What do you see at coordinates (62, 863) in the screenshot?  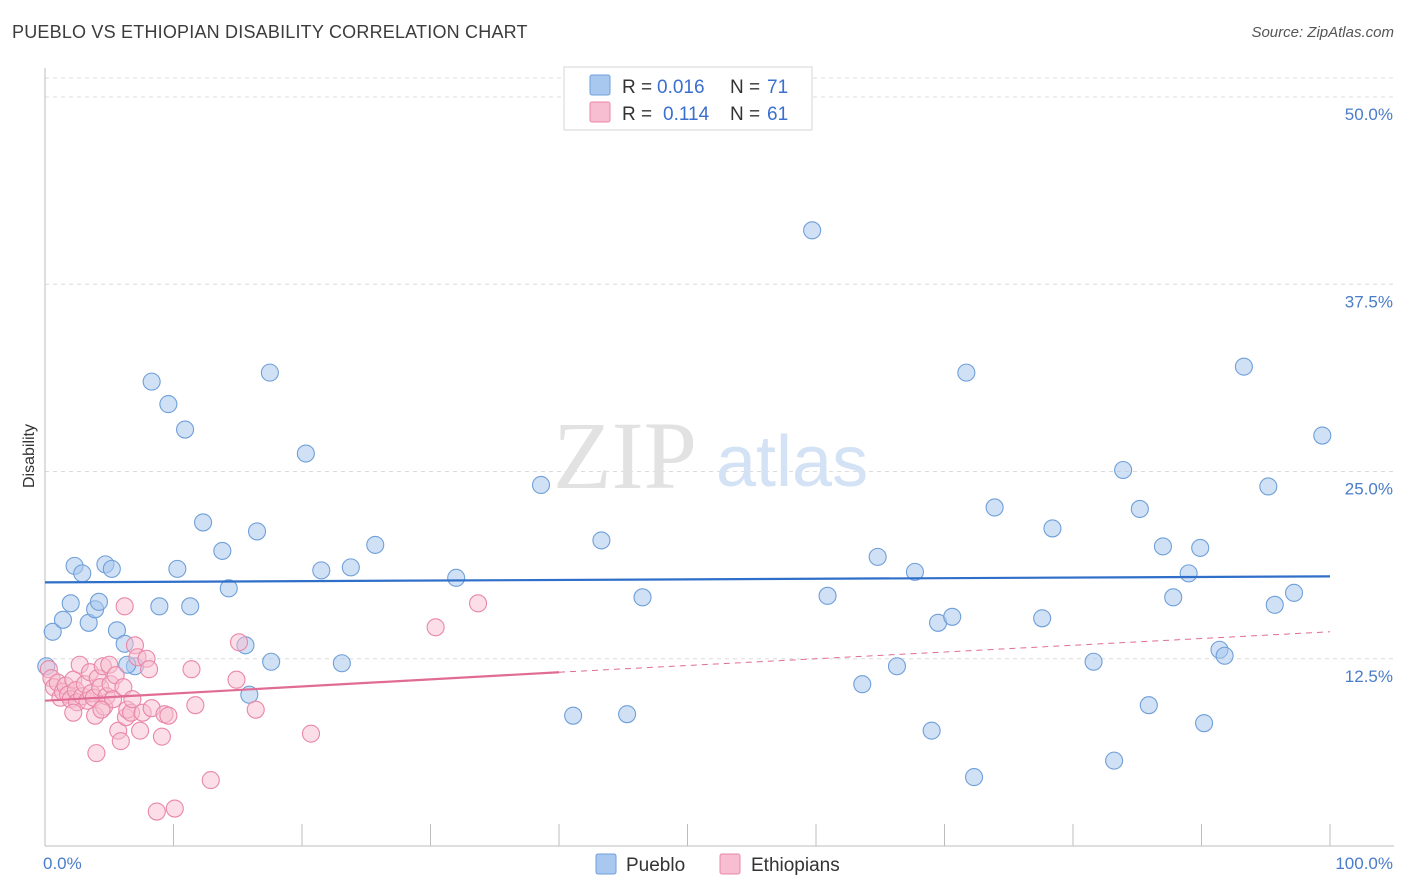 I see `x-tick-label-0: 0.0%` at bounding box center [62, 863].